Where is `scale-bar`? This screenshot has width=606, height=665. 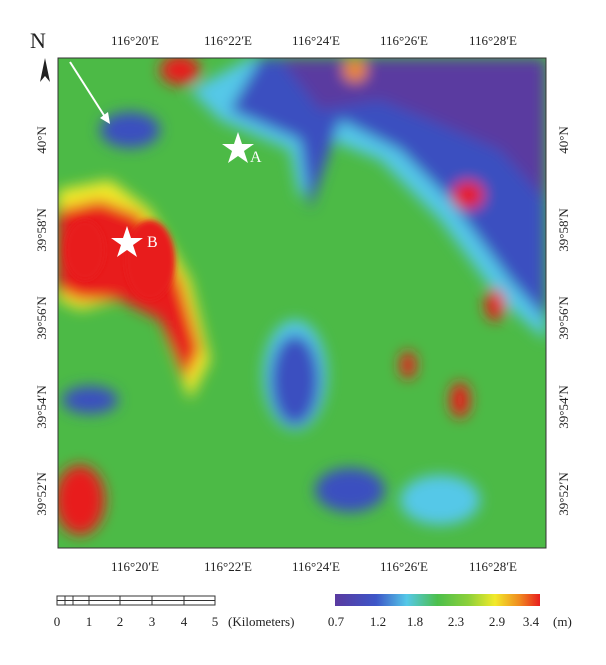 scale-bar is located at coordinates (136, 600).